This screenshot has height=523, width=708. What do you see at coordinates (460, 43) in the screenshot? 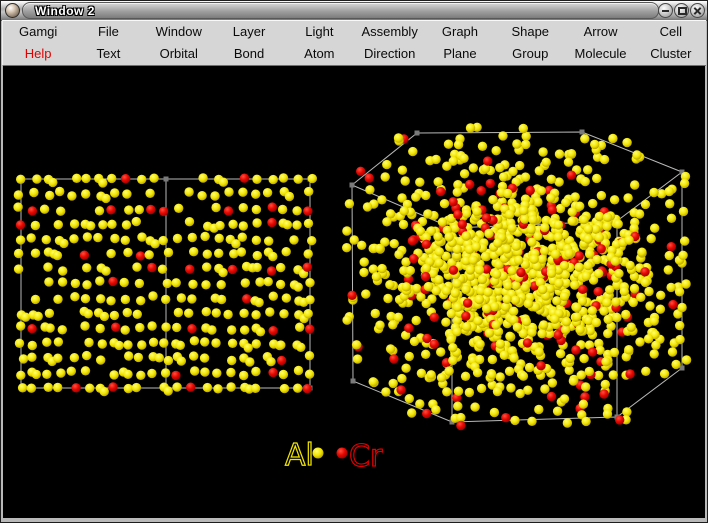
I see `menu-col-6: Graph Plane` at bounding box center [460, 43].